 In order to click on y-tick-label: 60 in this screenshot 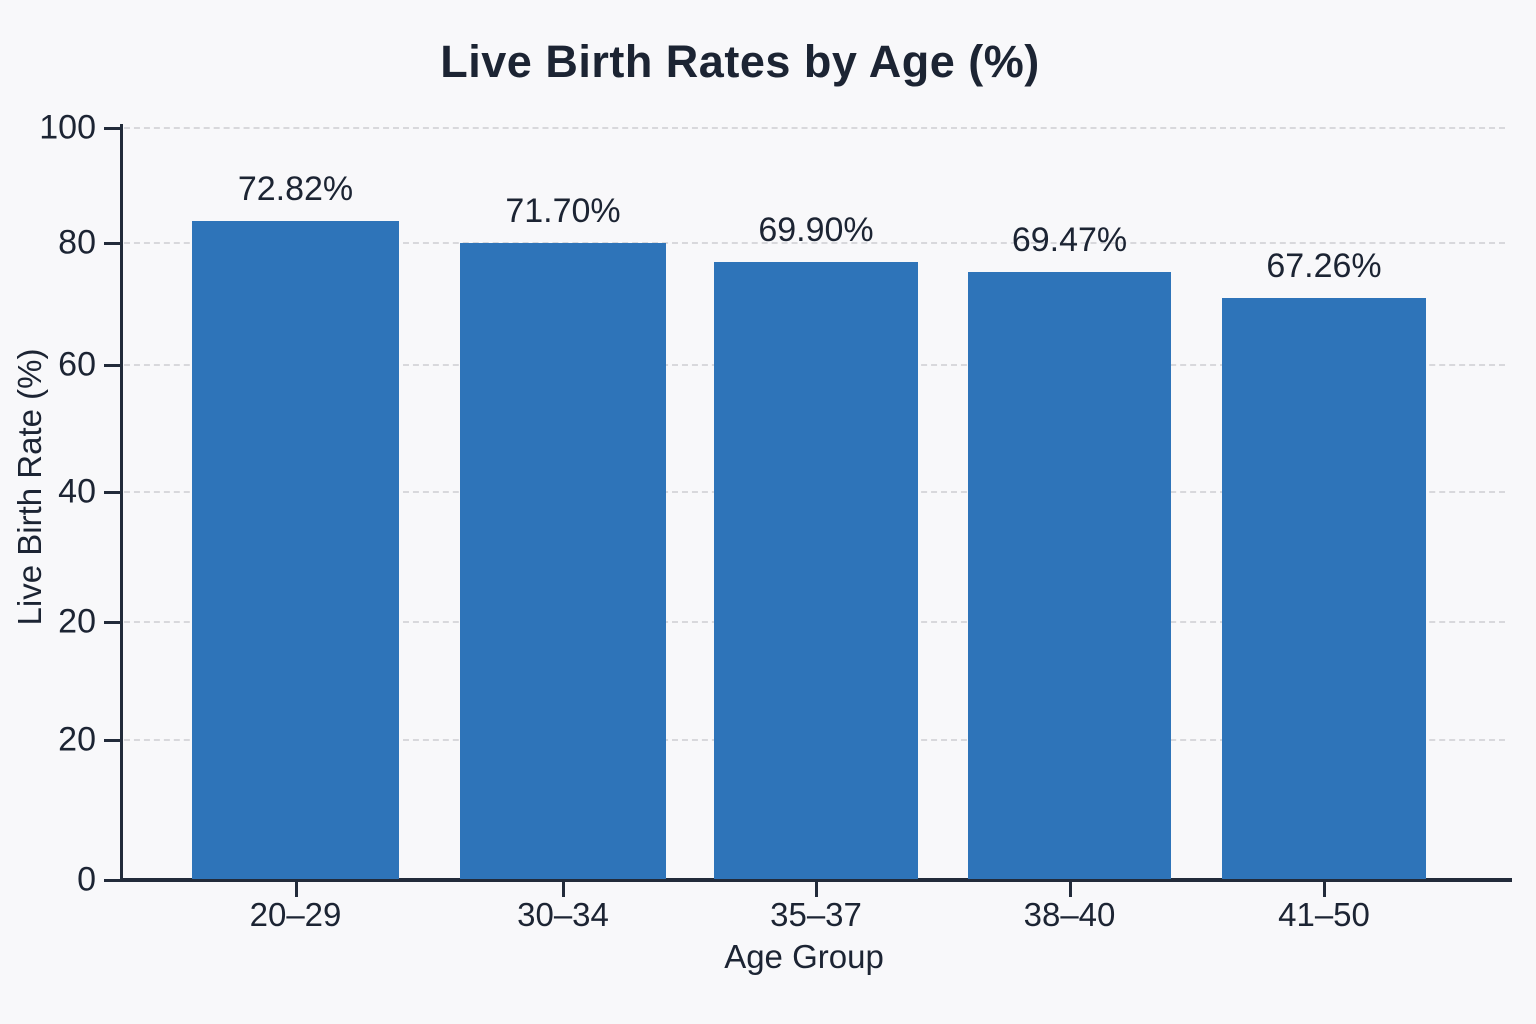, I will do `click(77, 364)`.